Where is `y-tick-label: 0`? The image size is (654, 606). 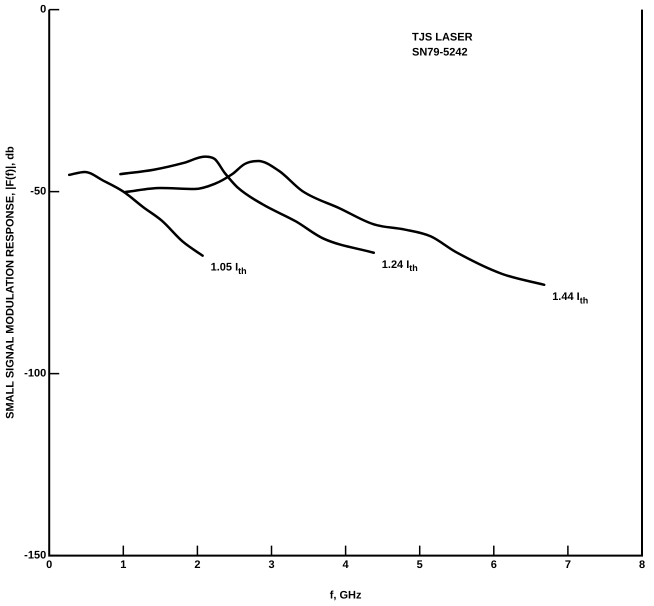
y-tick-label: 0 is located at coordinates (43, 10).